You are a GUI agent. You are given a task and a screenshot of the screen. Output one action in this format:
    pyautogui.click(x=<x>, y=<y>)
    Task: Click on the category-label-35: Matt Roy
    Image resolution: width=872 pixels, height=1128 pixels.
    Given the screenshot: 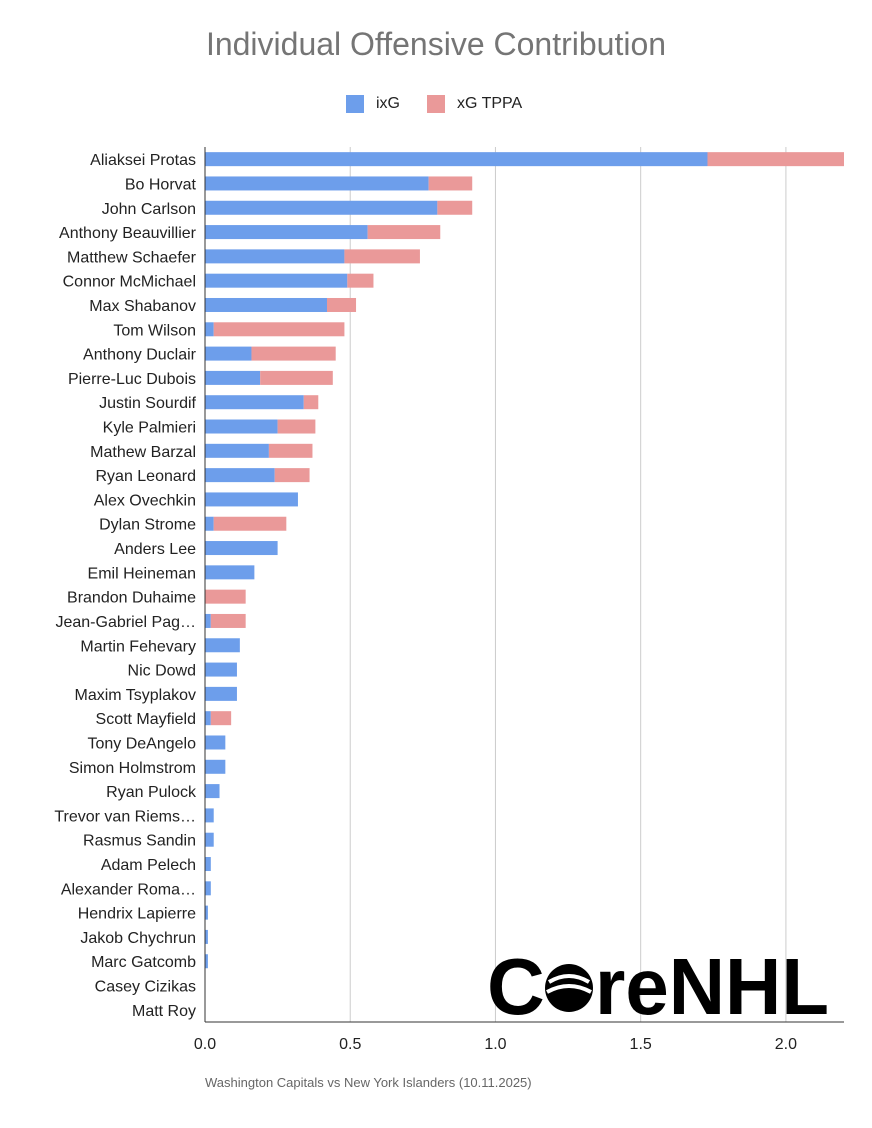 What is the action you would take?
    pyautogui.click(x=164, y=1011)
    